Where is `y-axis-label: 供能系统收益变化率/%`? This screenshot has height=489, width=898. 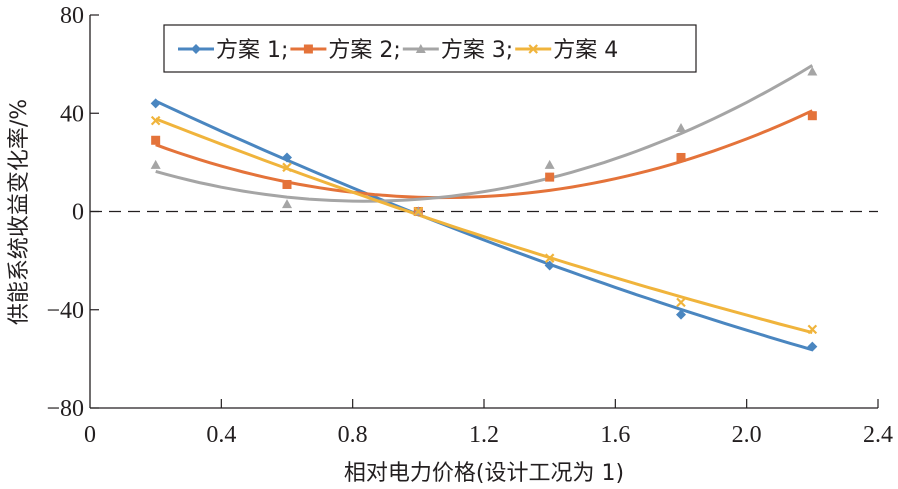 y-axis-label: 供能系统收益变化率/% is located at coordinates (19, 212).